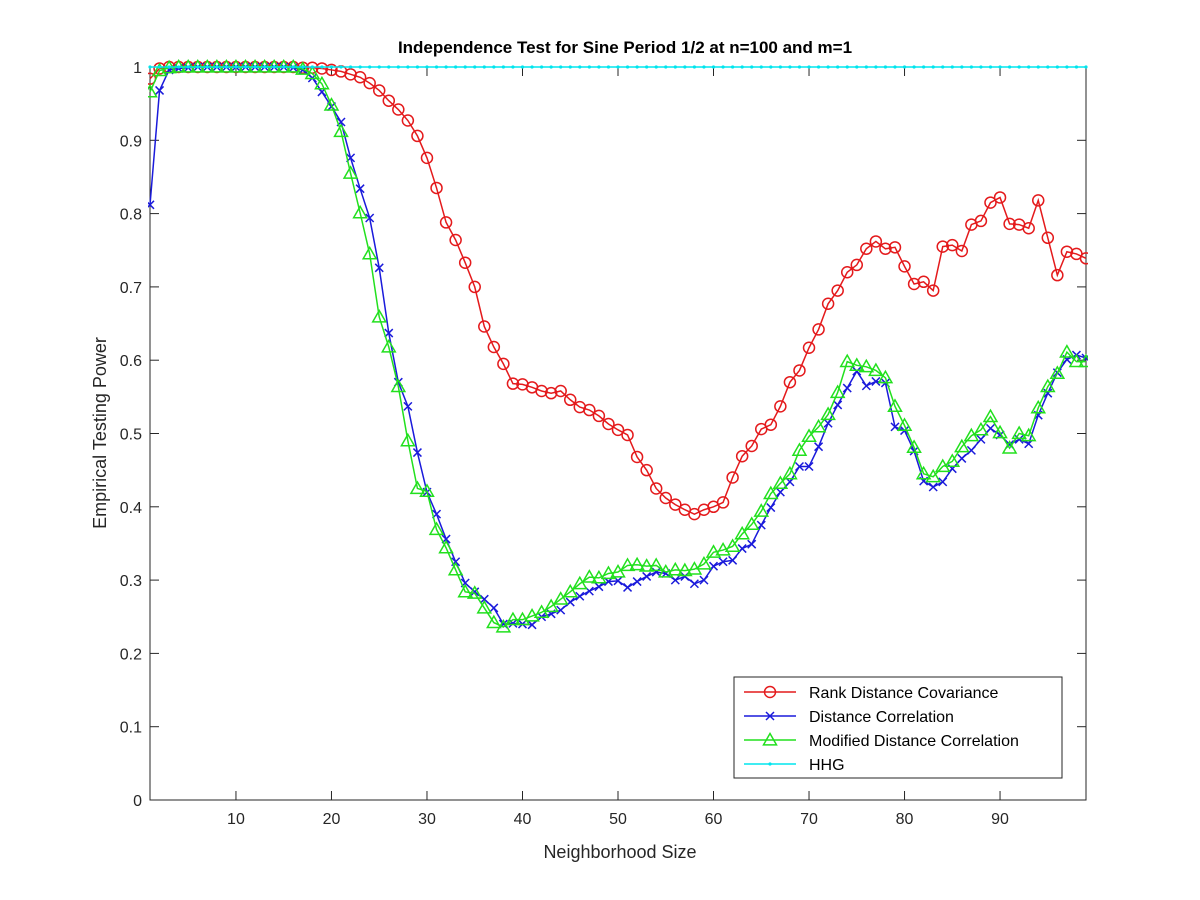  What do you see at coordinates (137, 68) in the screenshot?
I see `y-tick-label: 1` at bounding box center [137, 68].